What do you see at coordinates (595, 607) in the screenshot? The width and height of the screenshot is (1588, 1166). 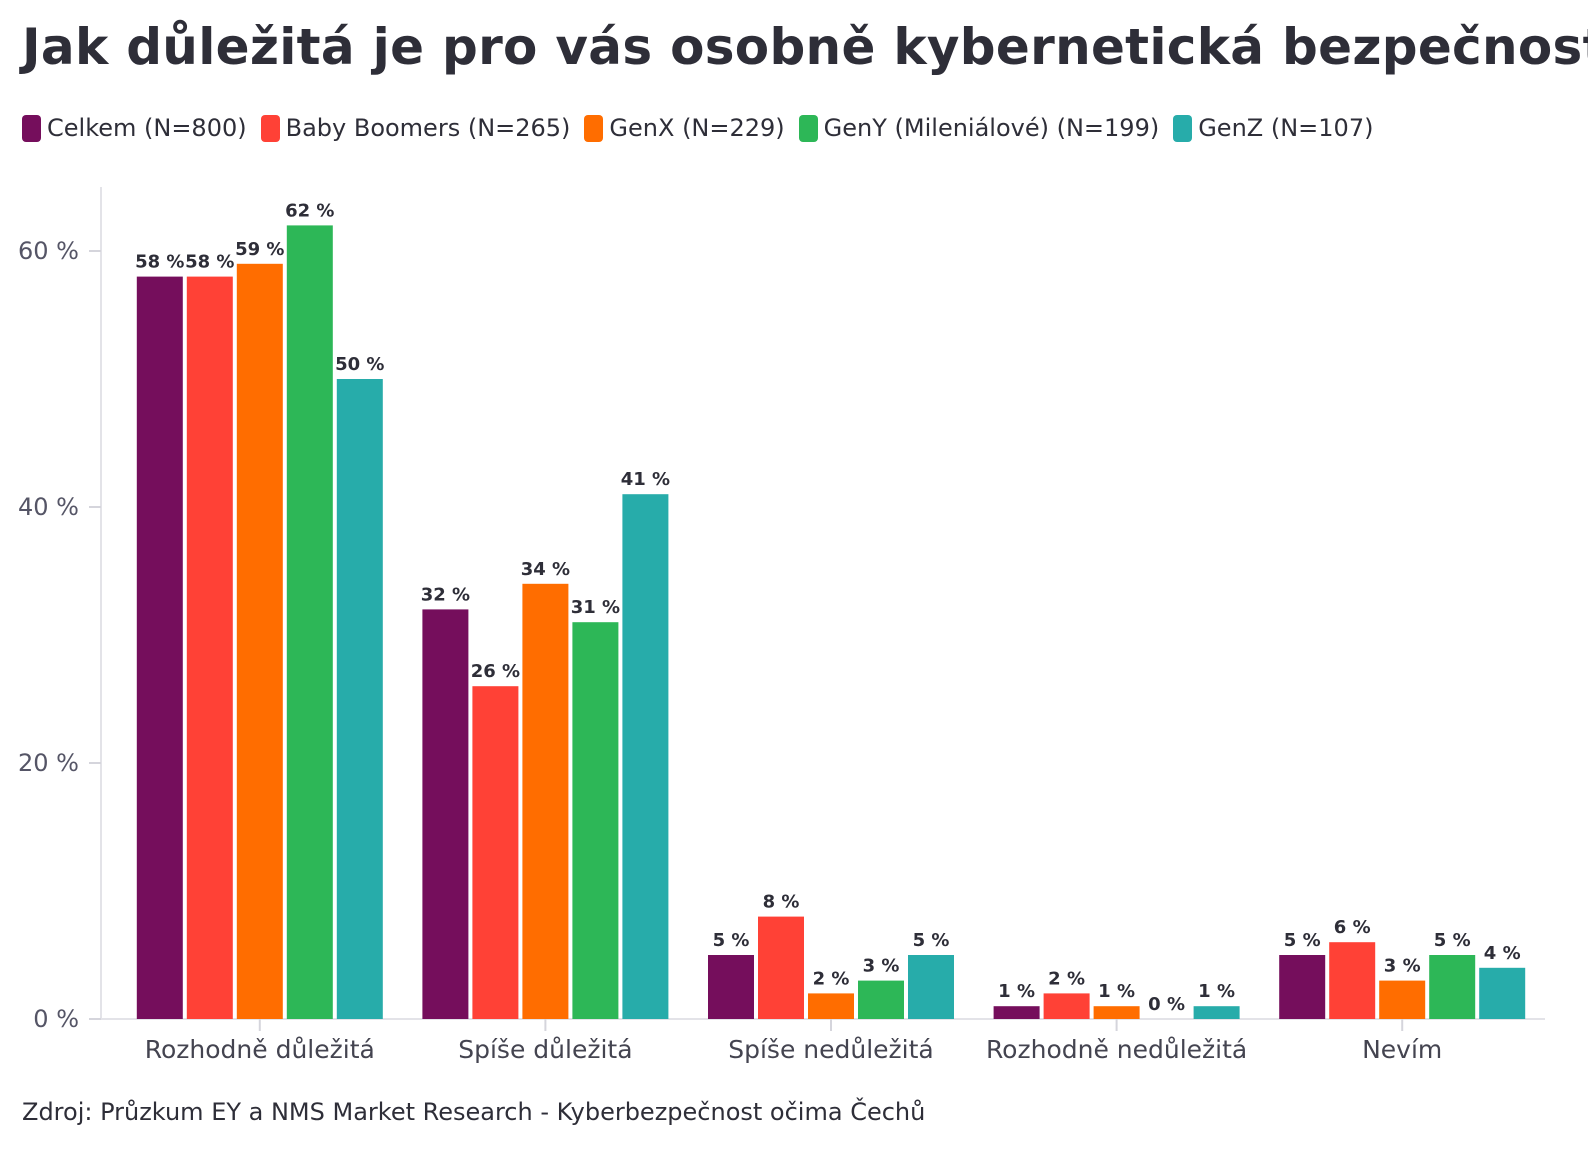 I see `data-label: 31 %` at bounding box center [595, 607].